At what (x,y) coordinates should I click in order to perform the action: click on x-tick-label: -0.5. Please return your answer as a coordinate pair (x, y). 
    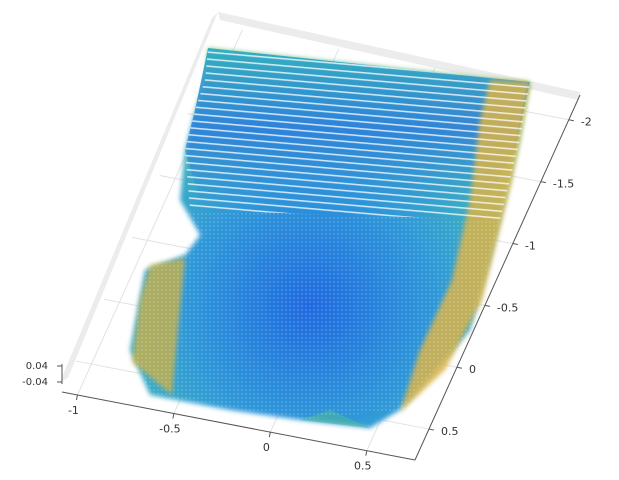
    Looking at the image, I should click on (169, 429).